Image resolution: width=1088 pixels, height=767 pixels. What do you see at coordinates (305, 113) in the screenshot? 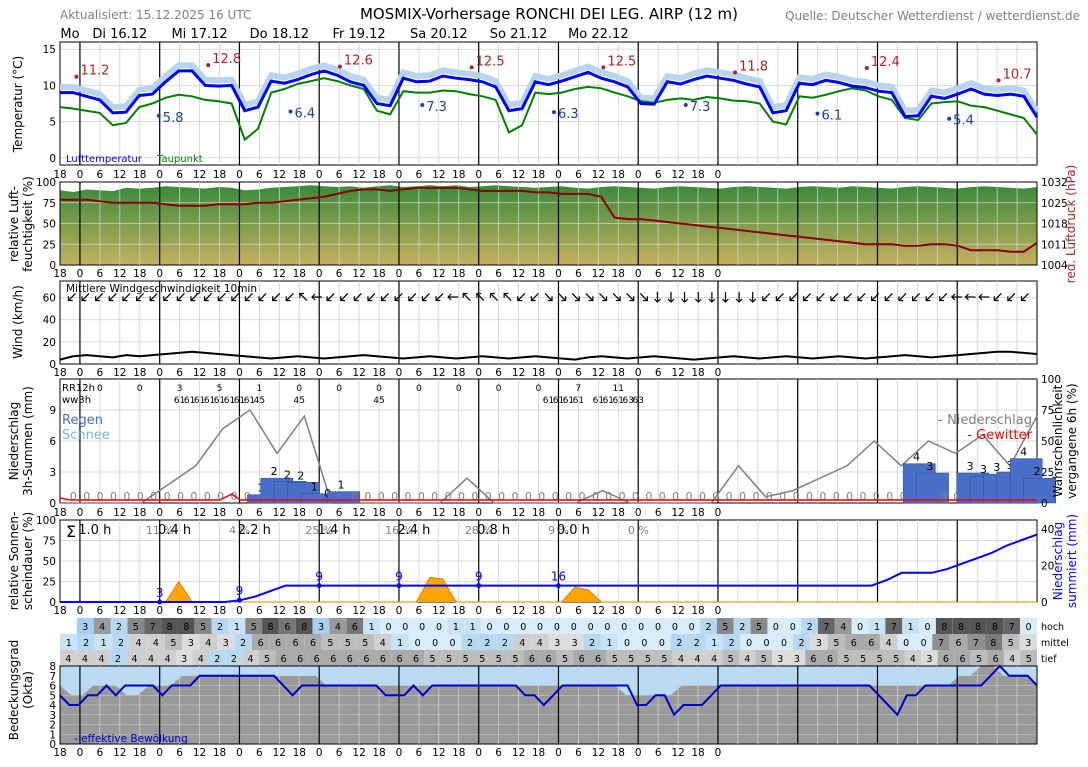
I see `temp-min-label: 6.4` at bounding box center [305, 113].